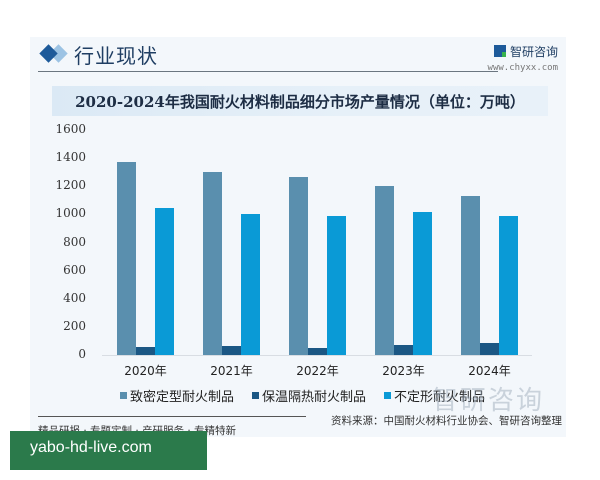 Image resolution: width=600 pixels, height=480 pixels. I want to click on brand-block: 智研咨询 www.chyxx.com, so click(523, 58).